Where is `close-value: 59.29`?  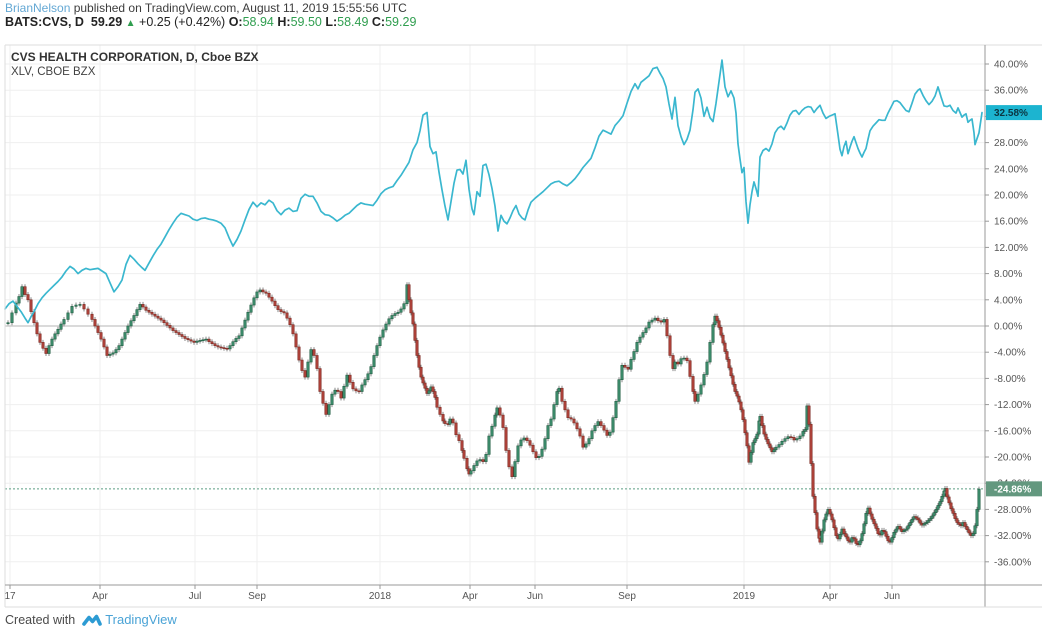
close-value: 59.29 is located at coordinates (401, 22).